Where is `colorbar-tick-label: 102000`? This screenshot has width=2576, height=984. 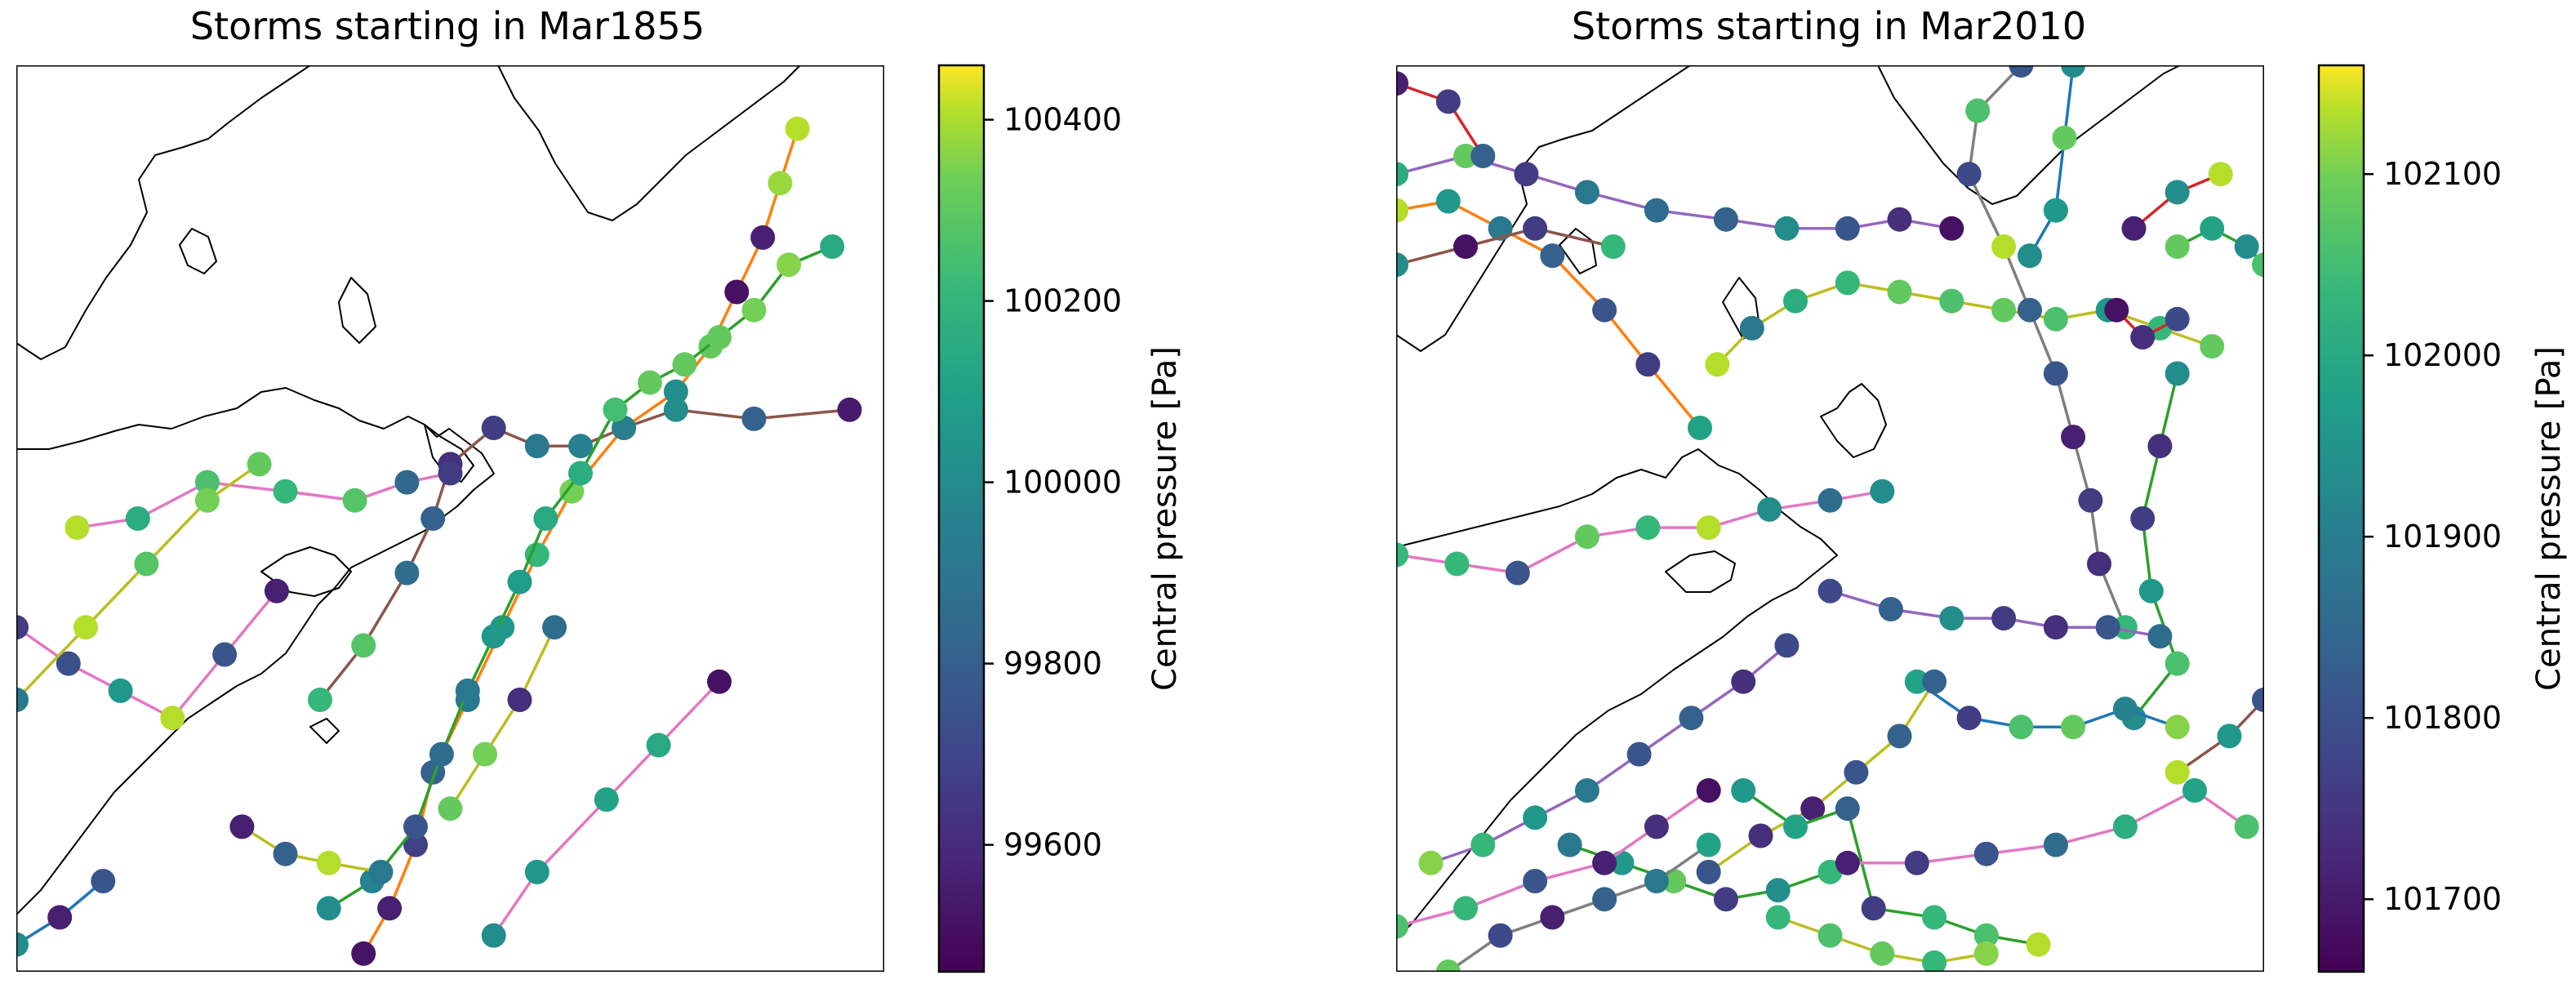 colorbar-tick-label: 102000 is located at coordinates (2442, 355).